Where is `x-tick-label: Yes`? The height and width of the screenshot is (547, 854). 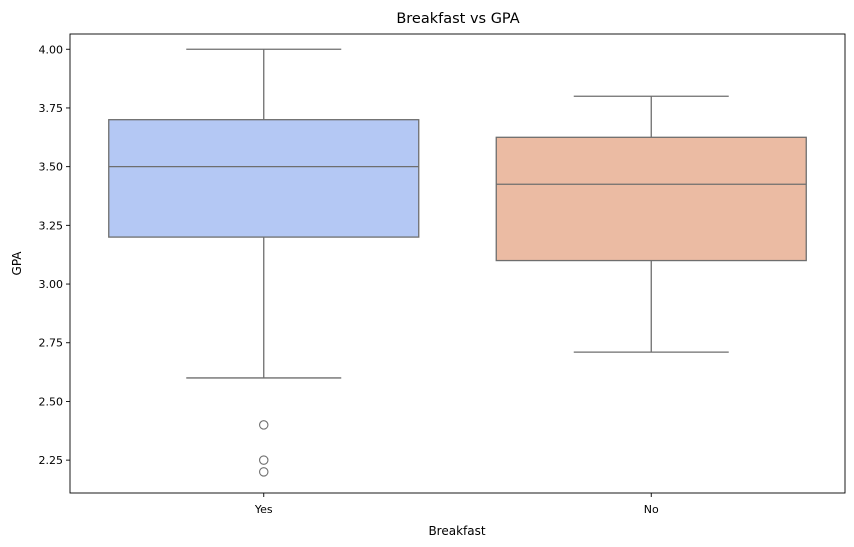 x-tick-label: Yes is located at coordinates (263, 509).